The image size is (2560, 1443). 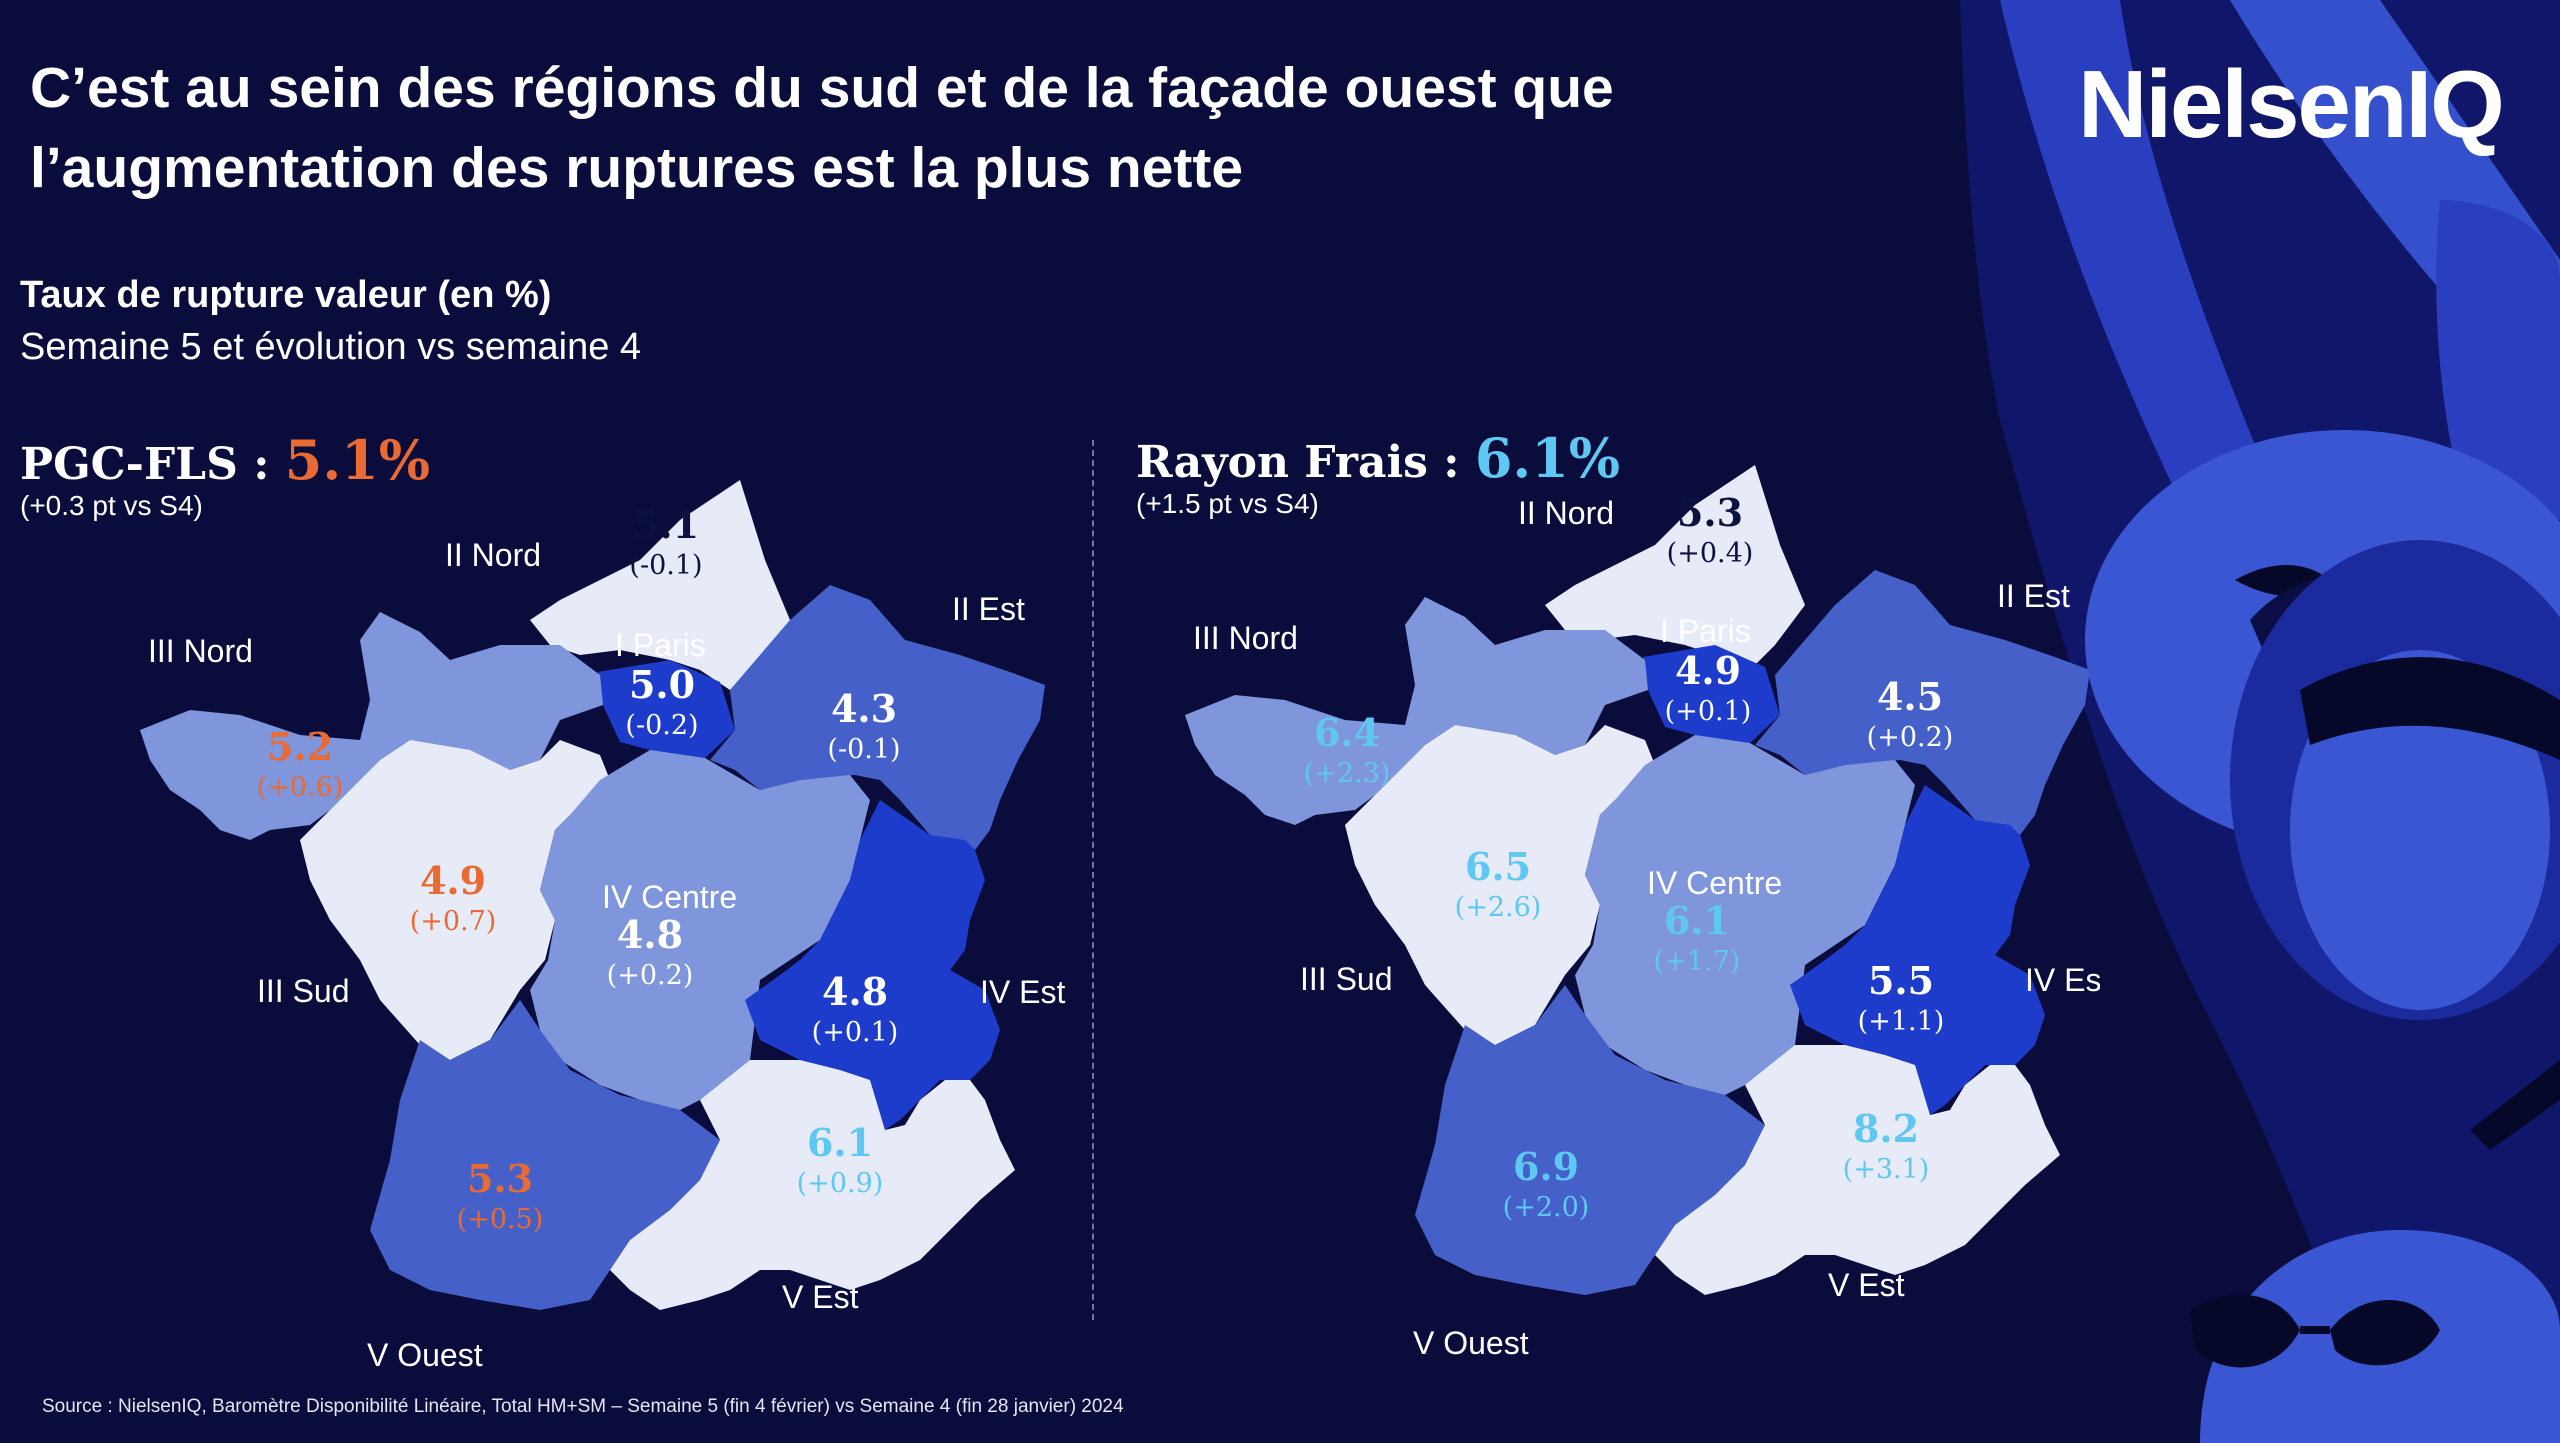 What do you see at coordinates (500, 1219) in the screenshot?
I see `region-change-v-ouest: (+0.5)` at bounding box center [500, 1219].